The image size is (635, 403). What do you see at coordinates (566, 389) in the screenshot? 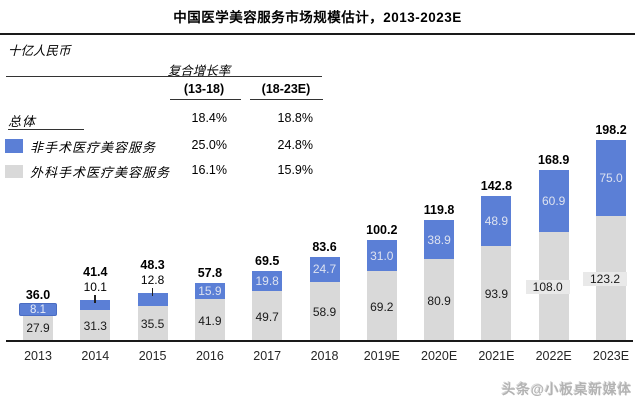
I see `watermark: 头条@小板桌新媒体` at bounding box center [566, 389].